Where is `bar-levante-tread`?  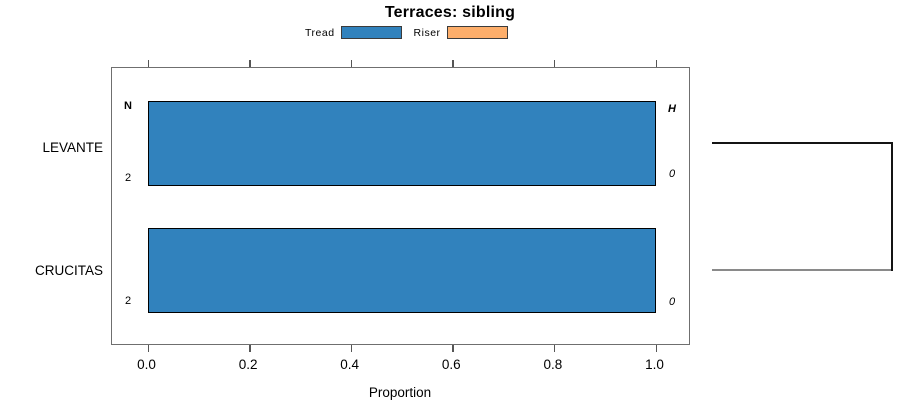
bar-levante-tread is located at coordinates (401, 143).